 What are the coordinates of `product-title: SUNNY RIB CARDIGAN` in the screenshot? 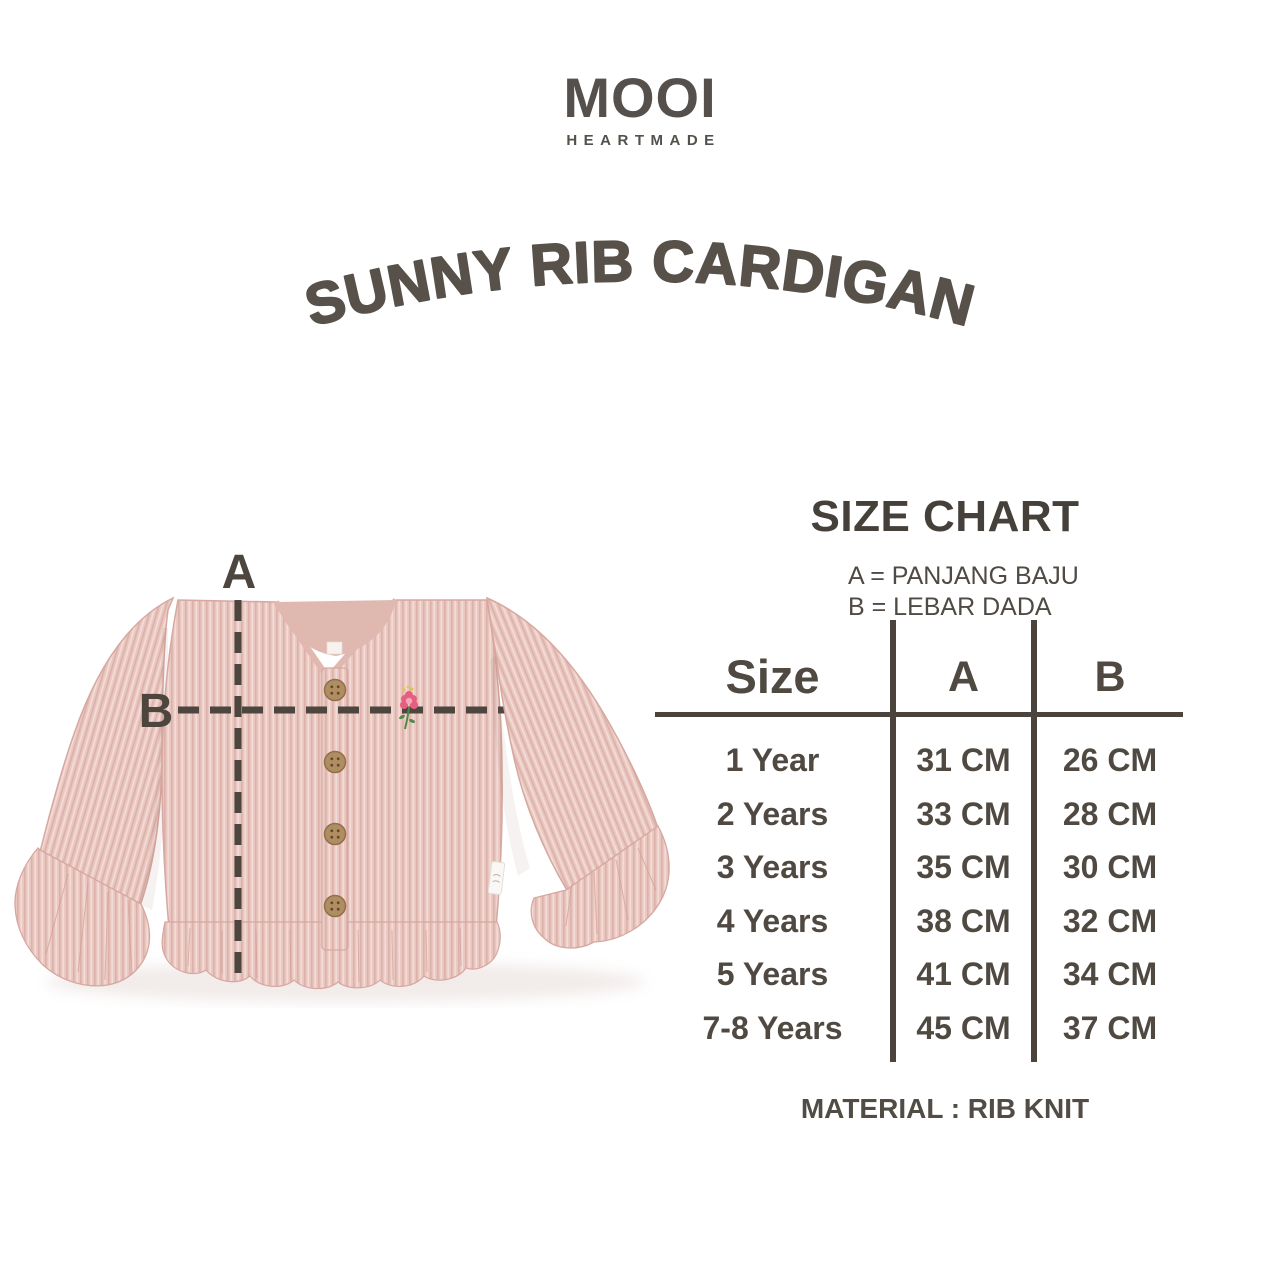 It's located at (639, 284).